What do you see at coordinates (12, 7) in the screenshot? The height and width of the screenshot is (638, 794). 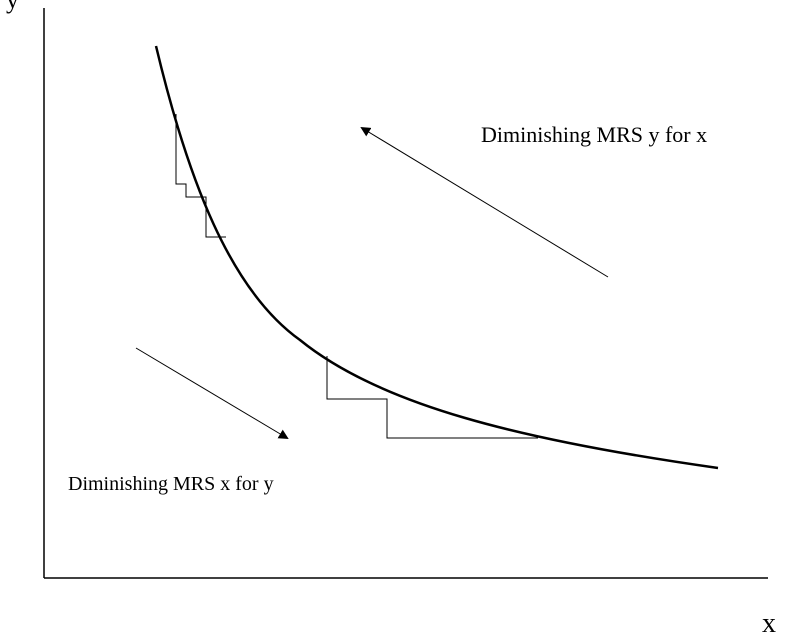 I see `y-axis-label: y` at bounding box center [12, 7].